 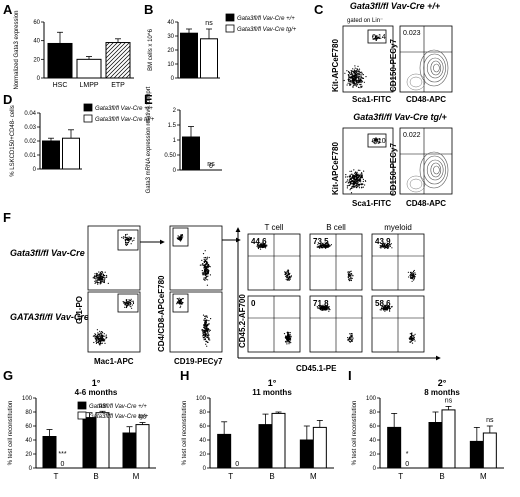 What do you see at coordinates (371, 99) in the screenshot?
I see `c-top-sca-axis: Sca1-FITC` at bounding box center [371, 99].